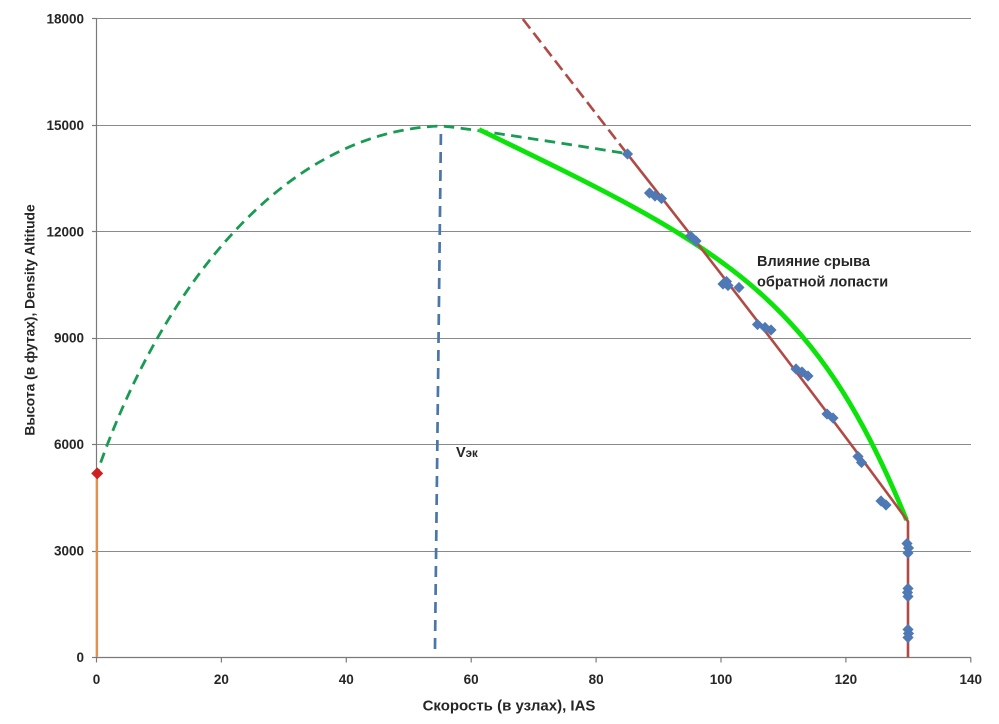  I want to click on svg-text: 100, so click(721, 679).